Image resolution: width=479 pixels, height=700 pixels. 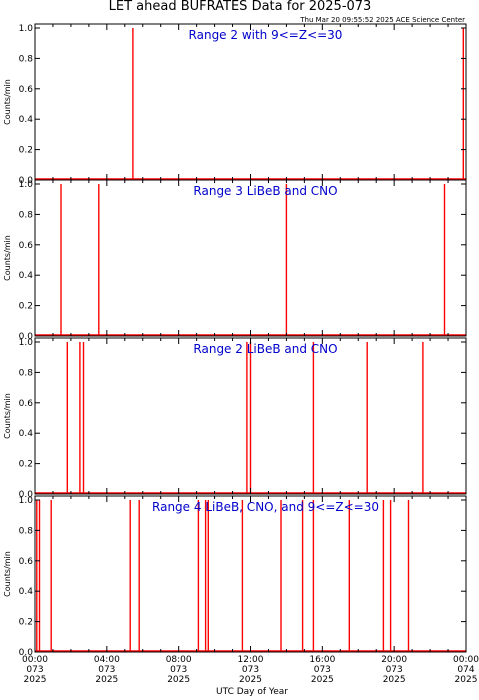 What do you see at coordinates (251, 660) in the screenshot?
I see `x-tick-label-time: 12:00` at bounding box center [251, 660].